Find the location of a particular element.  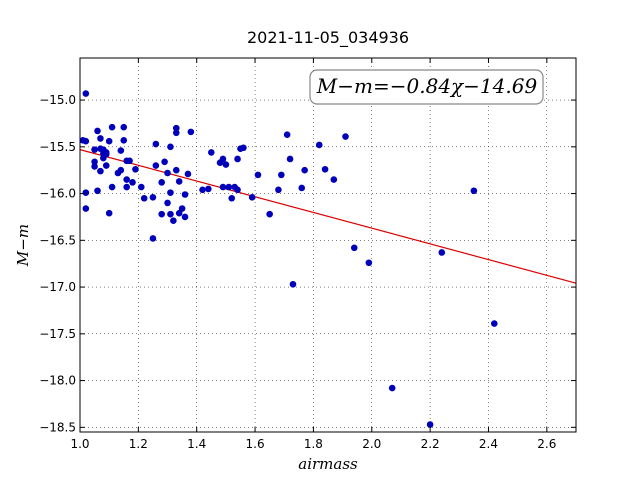

y-tick-label: −16.5 is located at coordinates (57, 240).